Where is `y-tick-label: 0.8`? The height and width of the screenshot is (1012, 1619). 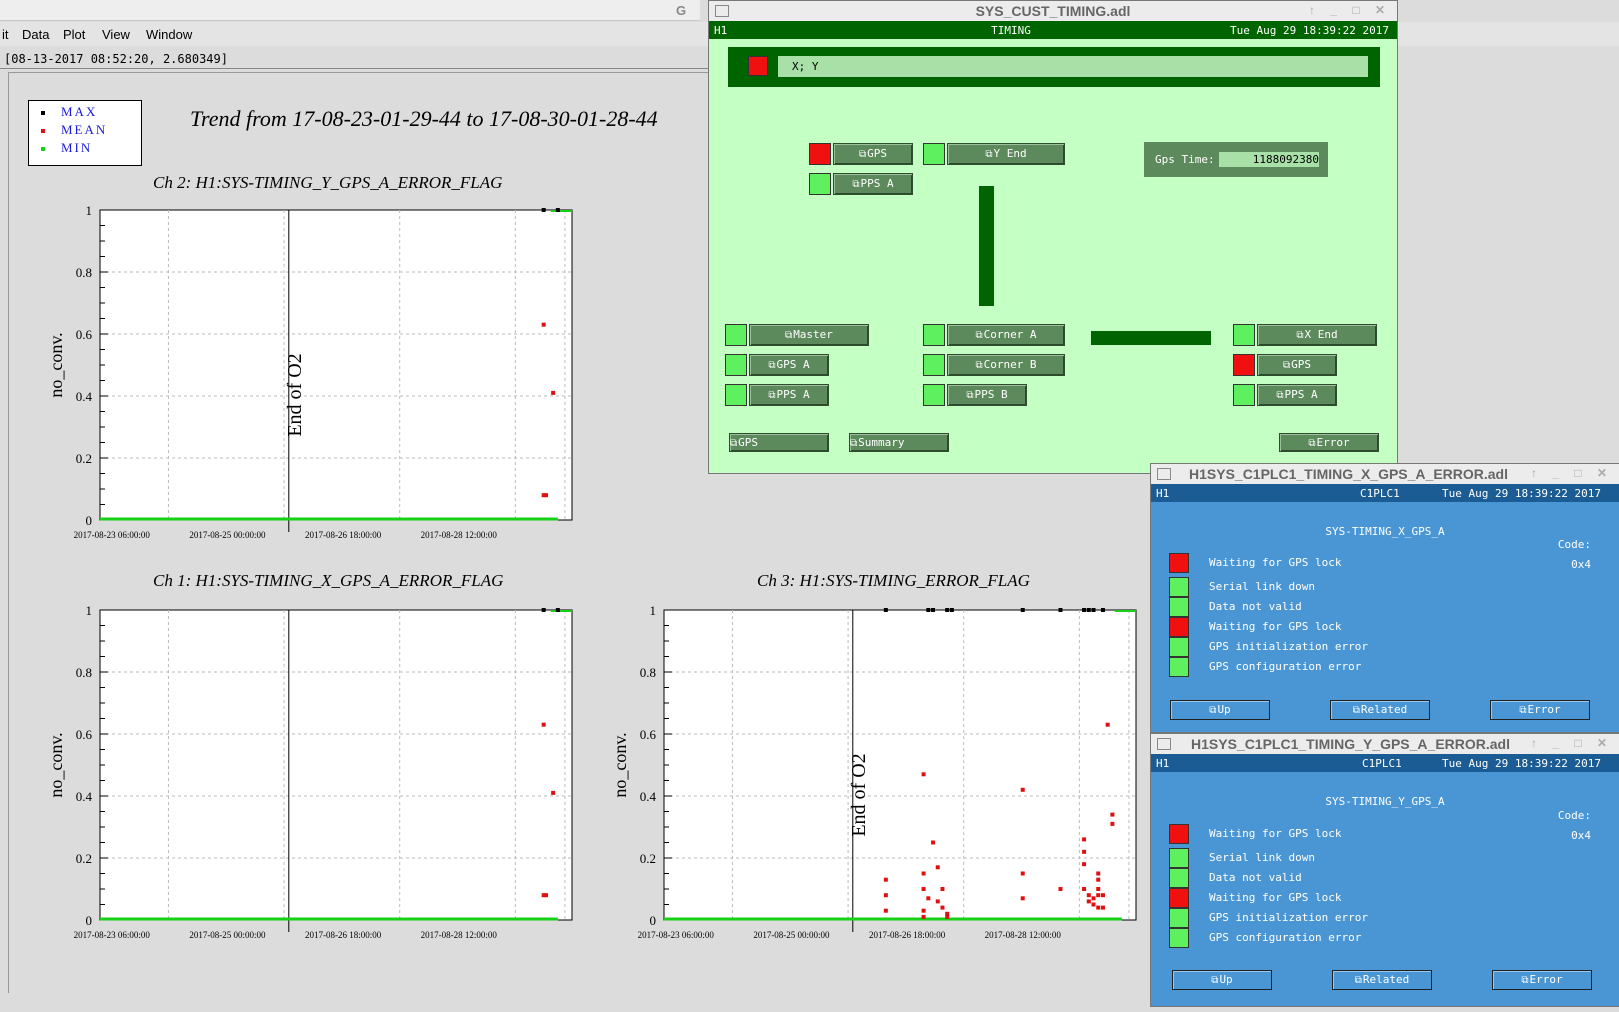
y-tick-label: 0.8 is located at coordinates (648, 672).